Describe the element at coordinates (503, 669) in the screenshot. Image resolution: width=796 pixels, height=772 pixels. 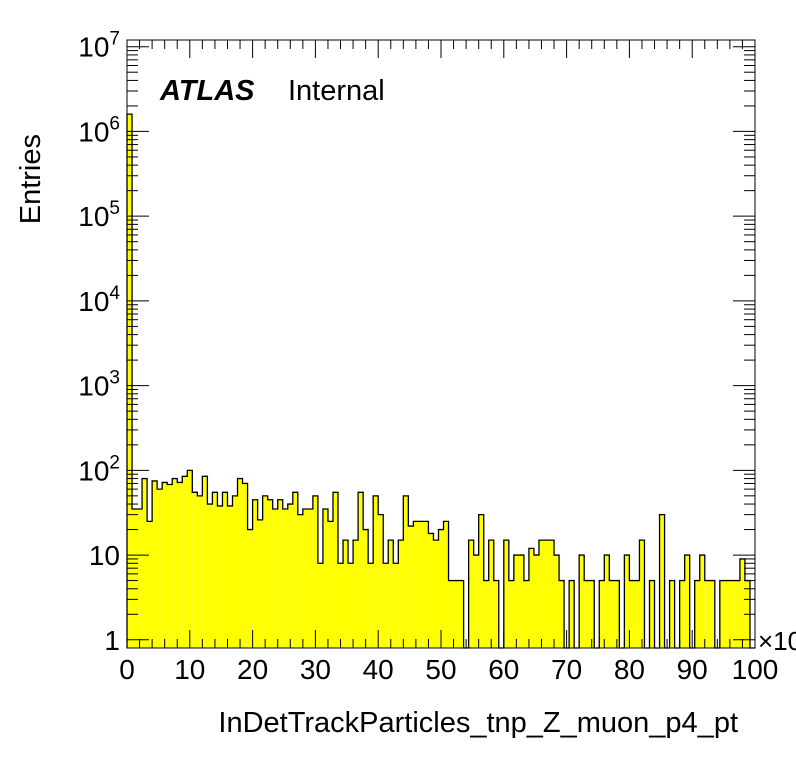
I see `x-tick-label: 60` at that location.